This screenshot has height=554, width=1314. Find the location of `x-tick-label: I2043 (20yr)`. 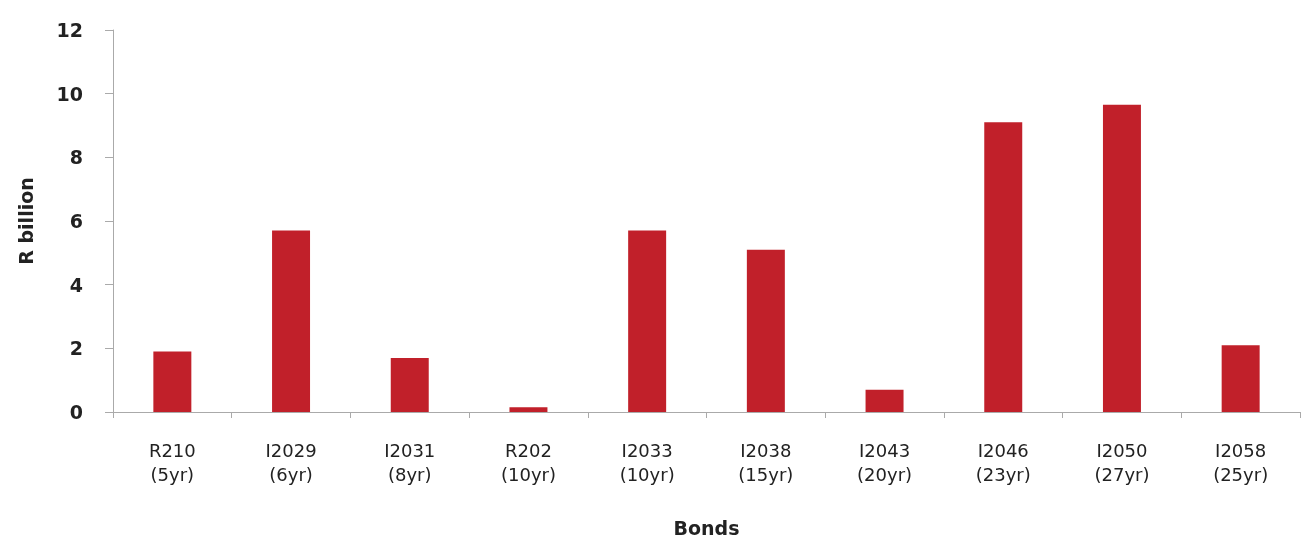

x-tick-label: I2043 (20yr) is located at coordinates (885, 462).